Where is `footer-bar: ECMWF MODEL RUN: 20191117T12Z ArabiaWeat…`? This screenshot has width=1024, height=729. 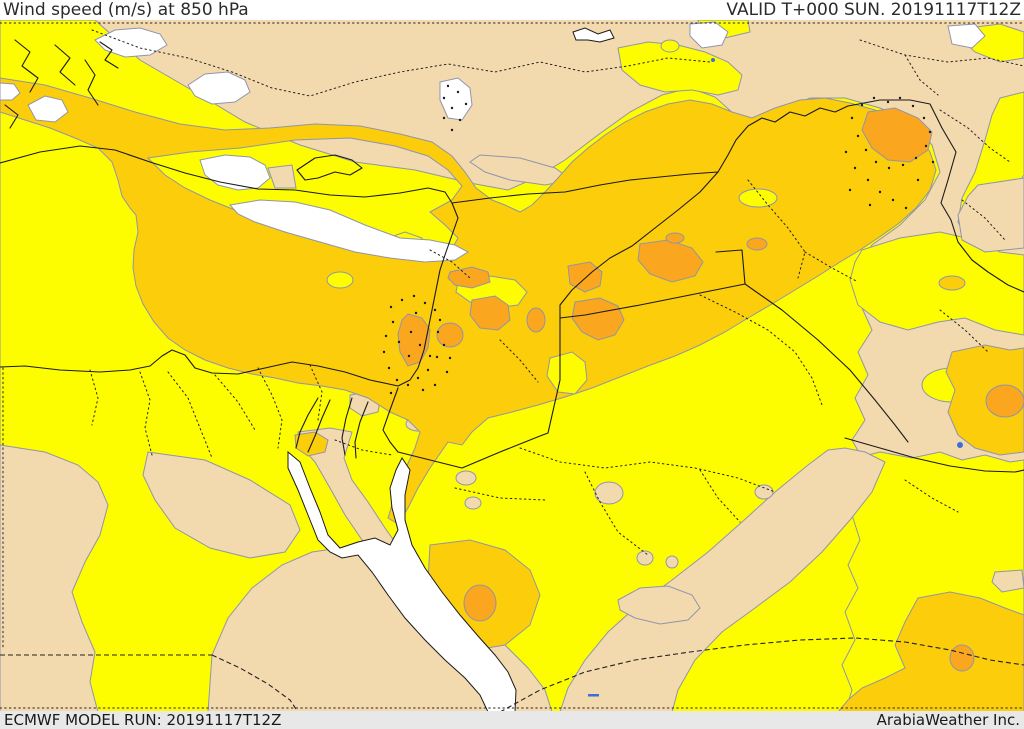
footer-bar: ECMWF MODEL RUN: 20191117T12Z ArabiaWeat… is located at coordinates (512, 720).